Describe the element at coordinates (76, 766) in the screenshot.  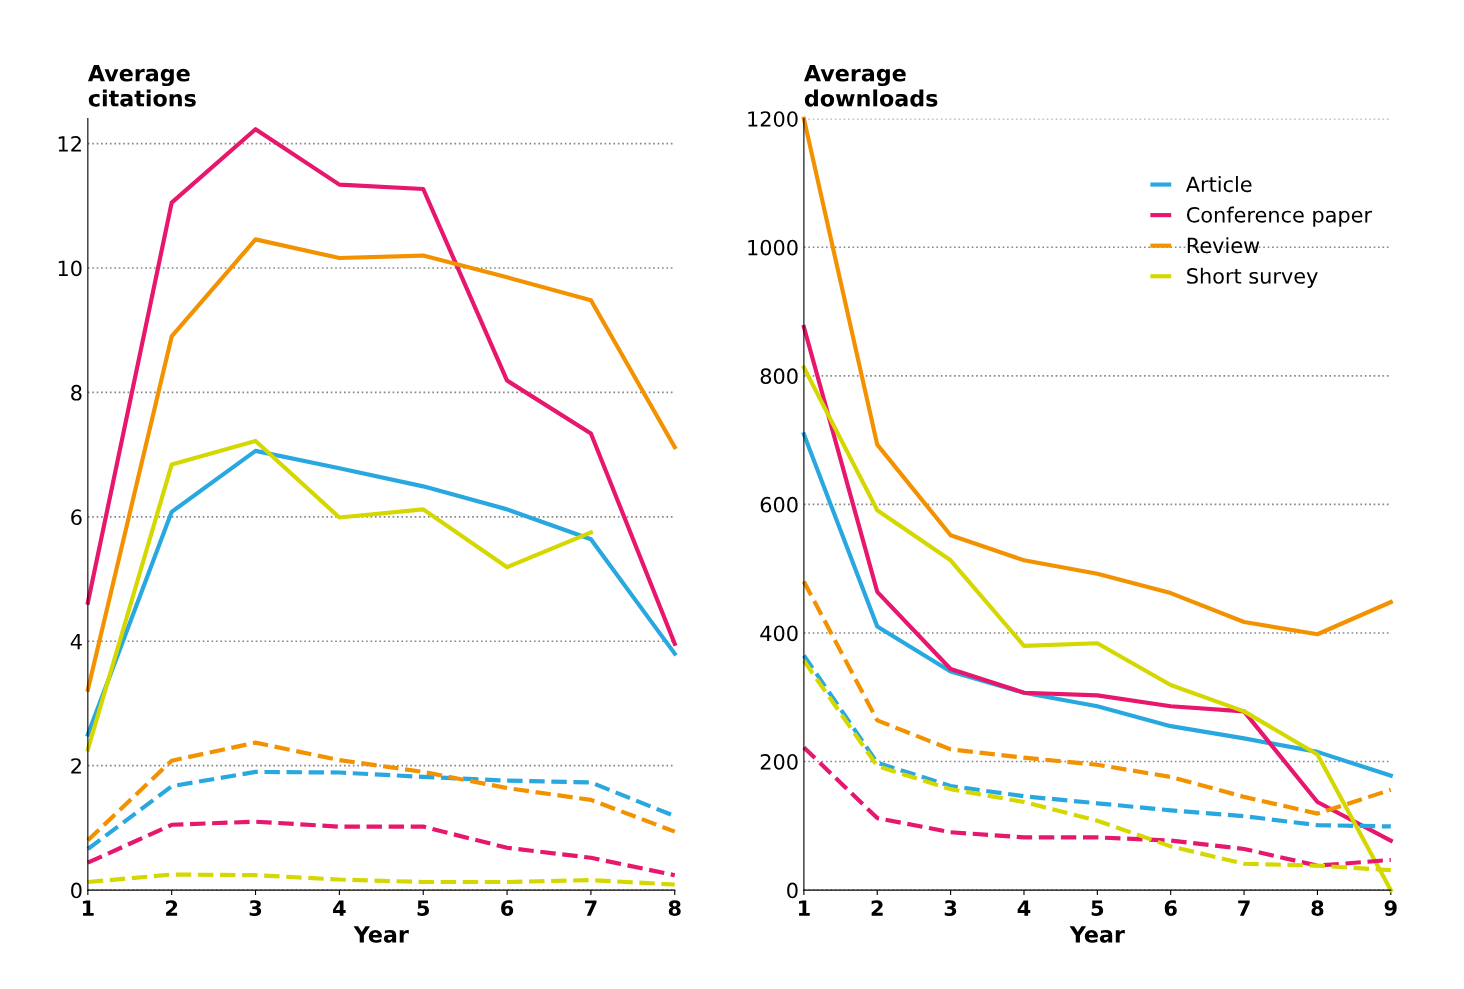
I see `y-tick-label: 2` at that location.